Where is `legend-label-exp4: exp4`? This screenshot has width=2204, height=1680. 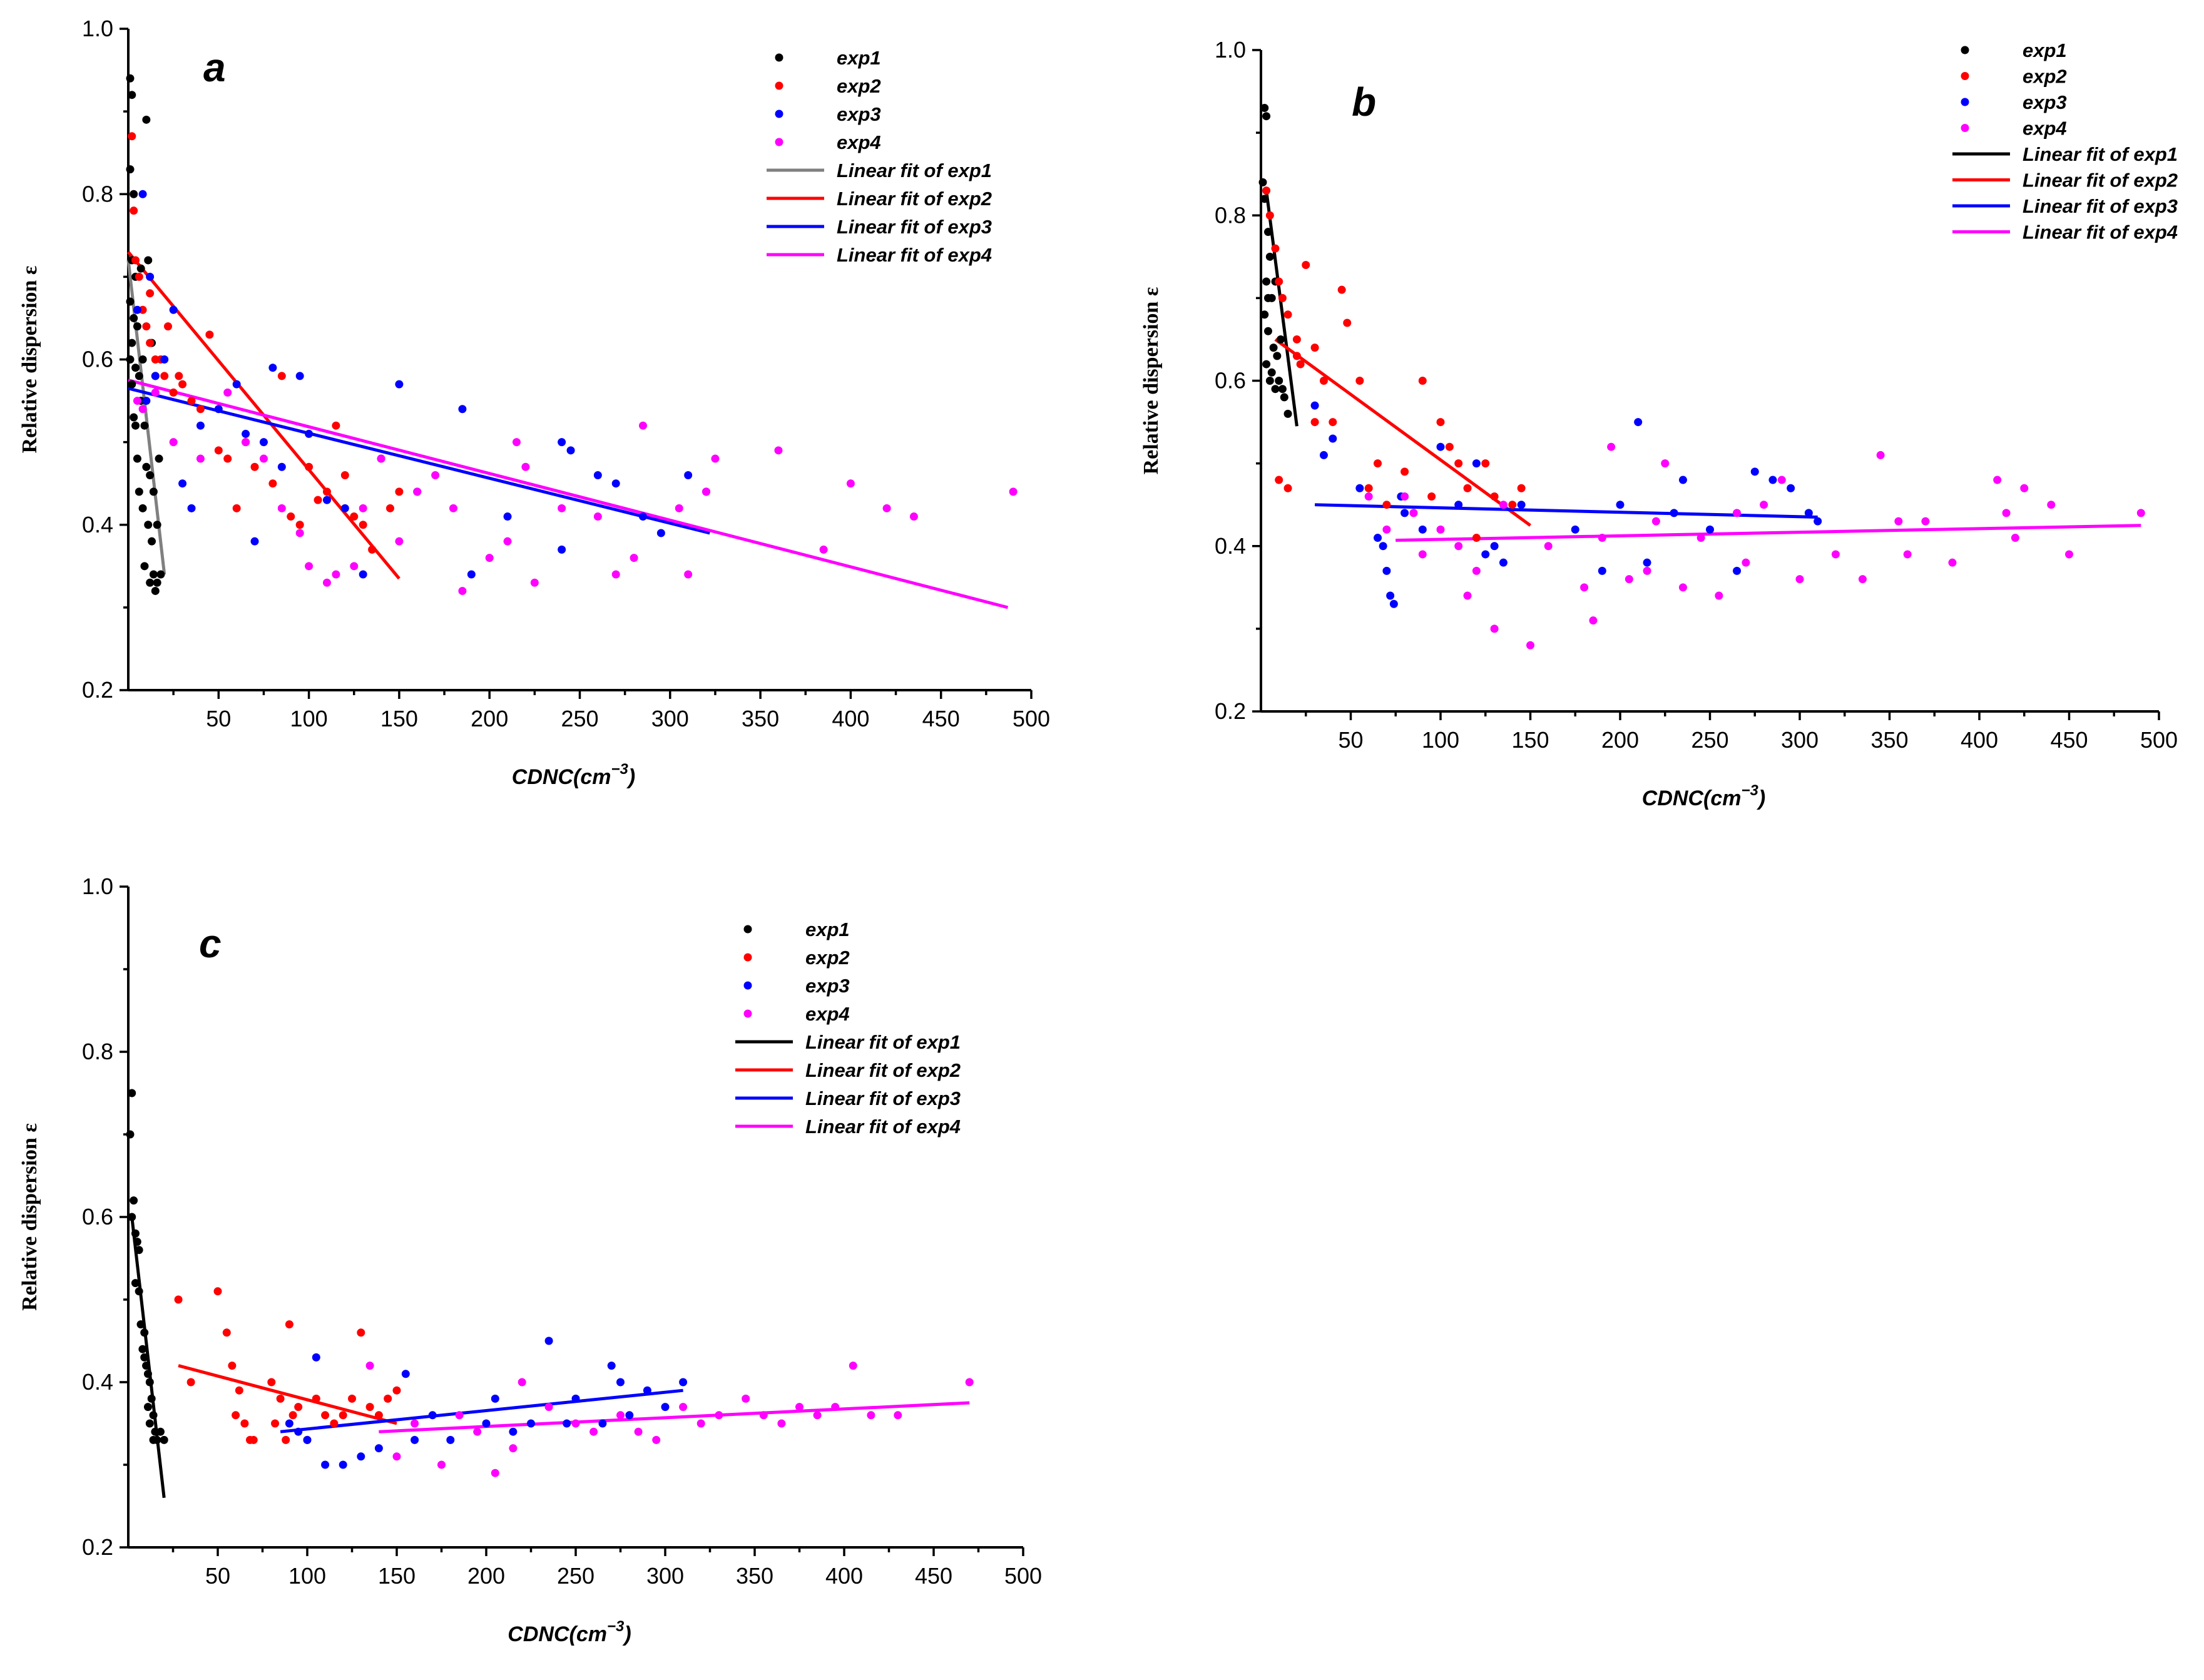 legend-label-exp4: exp4 is located at coordinates (828, 1014).